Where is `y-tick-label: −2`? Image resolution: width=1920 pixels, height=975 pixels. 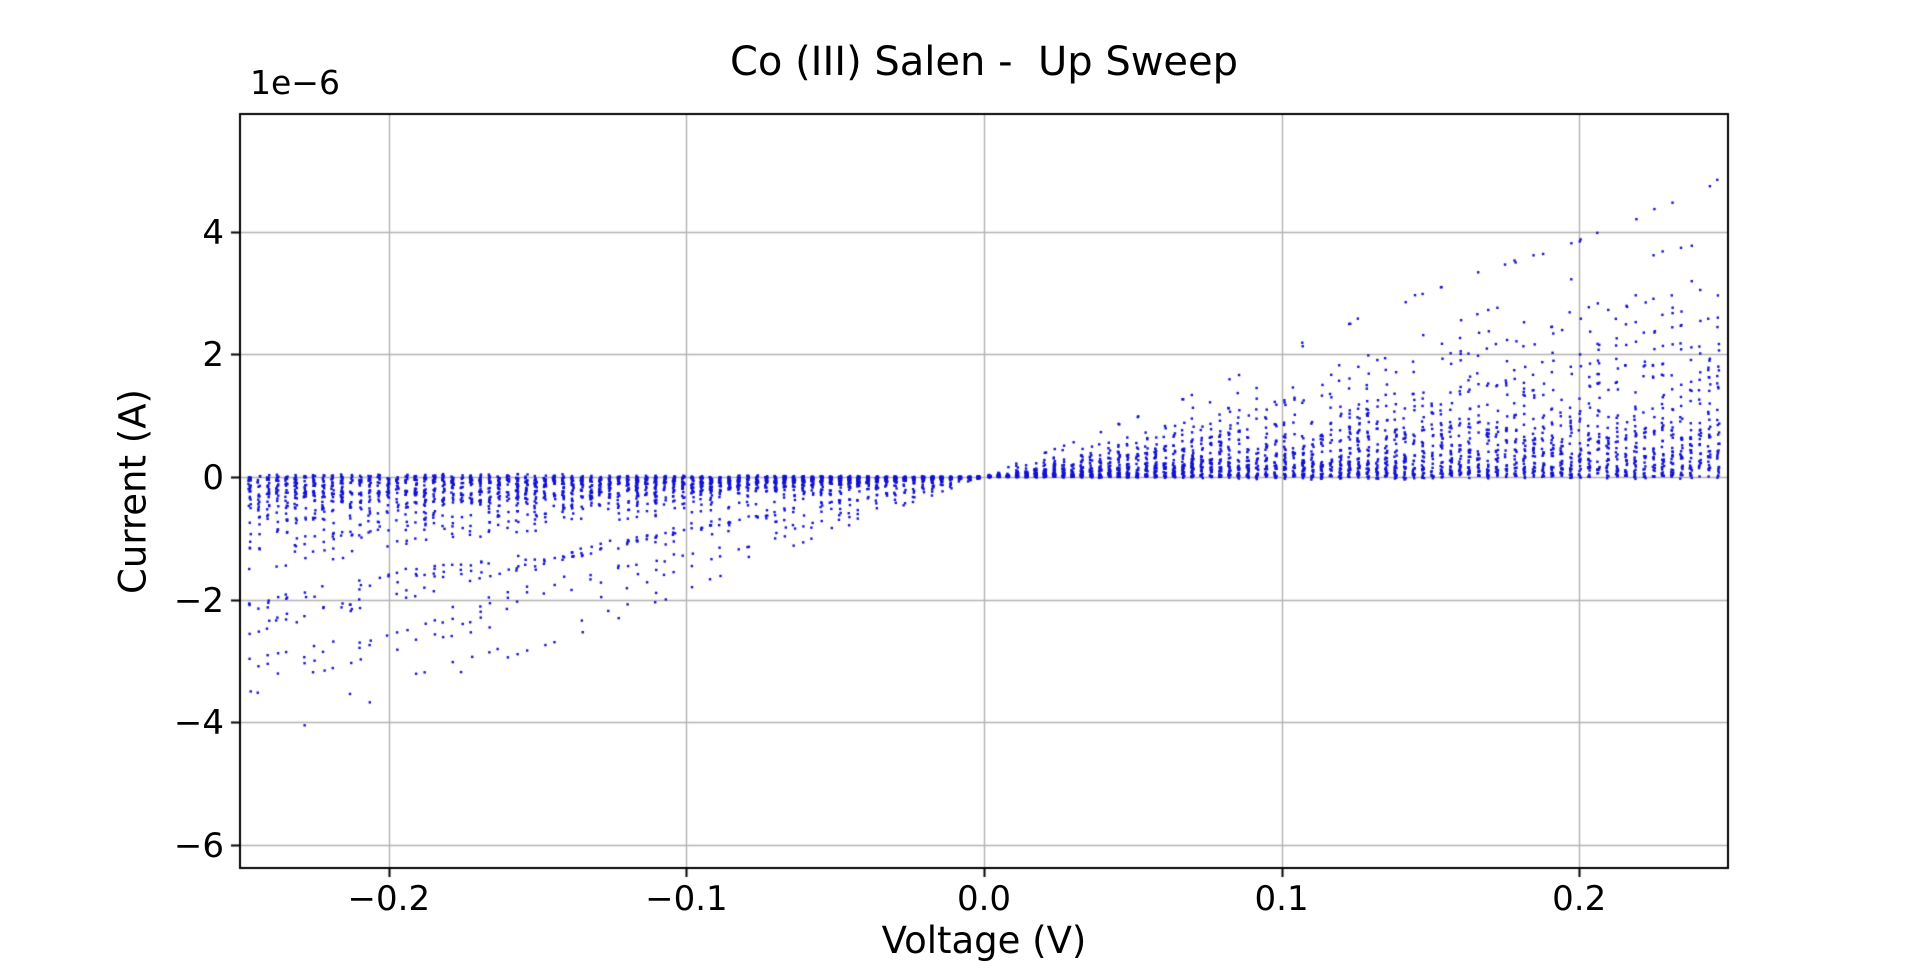
y-tick-label: −2 is located at coordinates (198, 600).